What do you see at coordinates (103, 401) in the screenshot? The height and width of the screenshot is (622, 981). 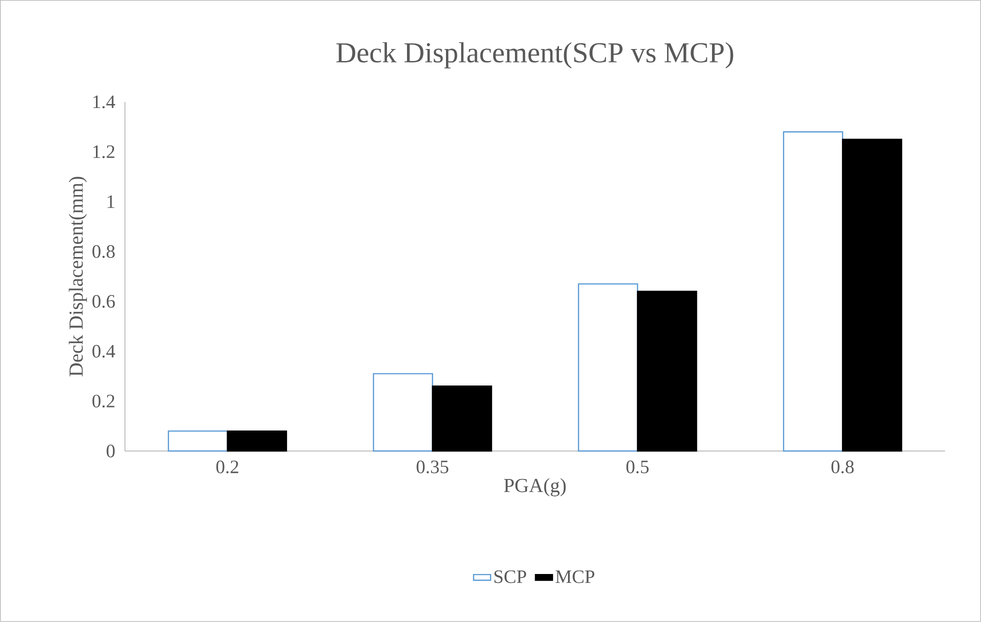 I see `y-tick-label: 0.2` at bounding box center [103, 401].